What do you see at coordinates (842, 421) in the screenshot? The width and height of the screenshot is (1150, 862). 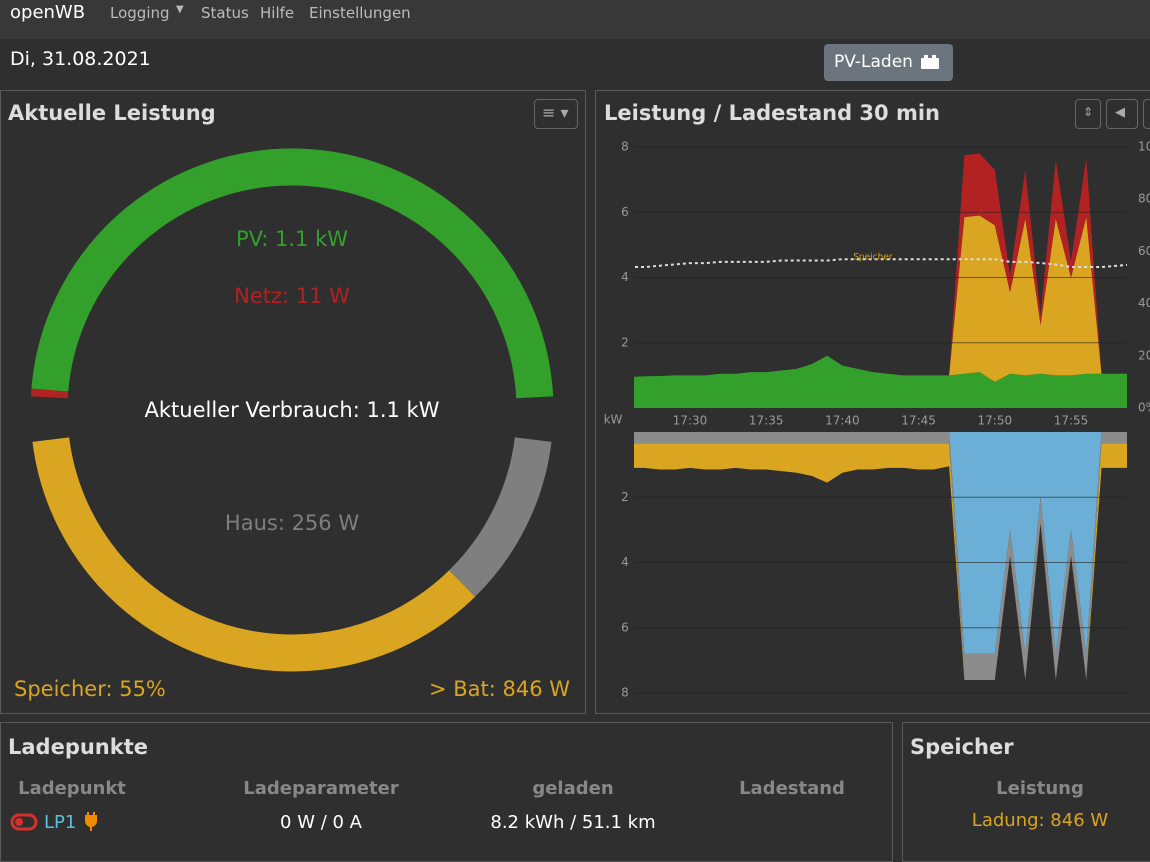 I see `x-tick-label: 17:40` at bounding box center [842, 421].